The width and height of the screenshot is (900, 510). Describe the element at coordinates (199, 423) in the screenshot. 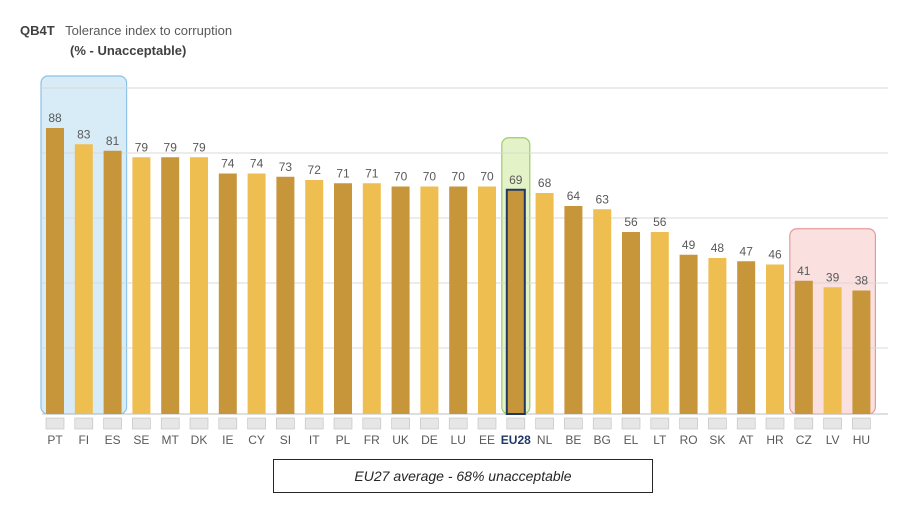

I see `flag-dk-icon` at that location.